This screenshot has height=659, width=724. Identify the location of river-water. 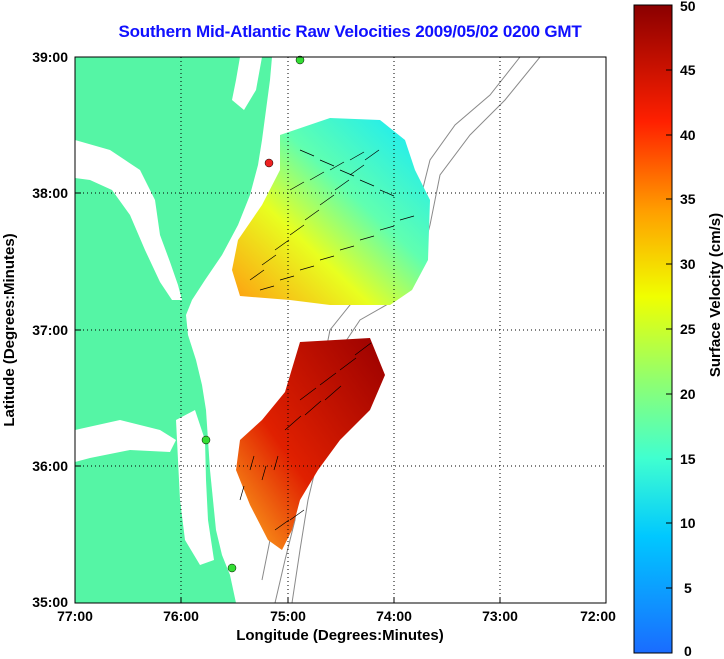
(125, 441).